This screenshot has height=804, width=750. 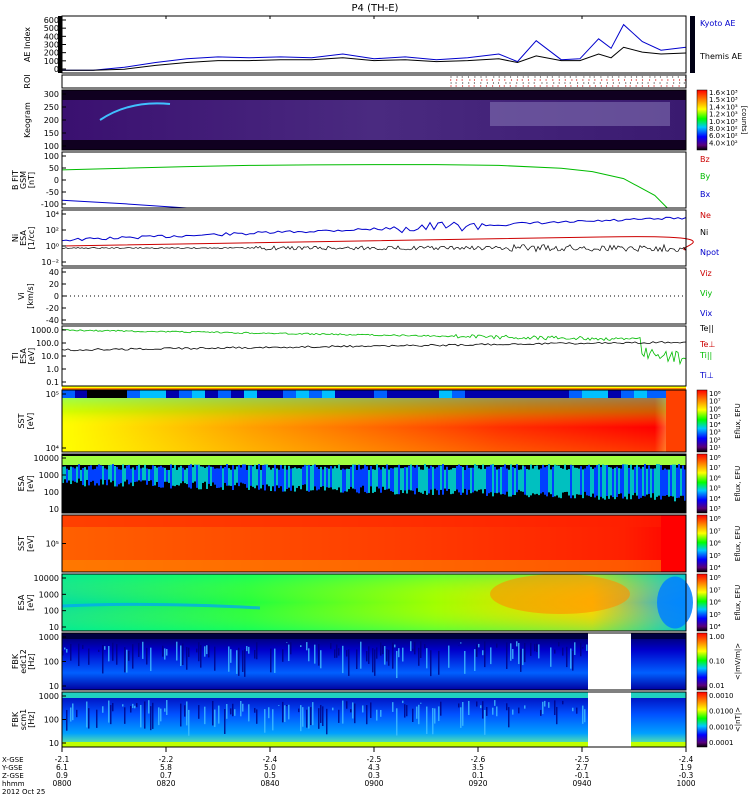 What do you see at coordinates (715, 568) in the screenshot?
I see `colorbar-tick-label: 10⁴` at bounding box center [715, 568].